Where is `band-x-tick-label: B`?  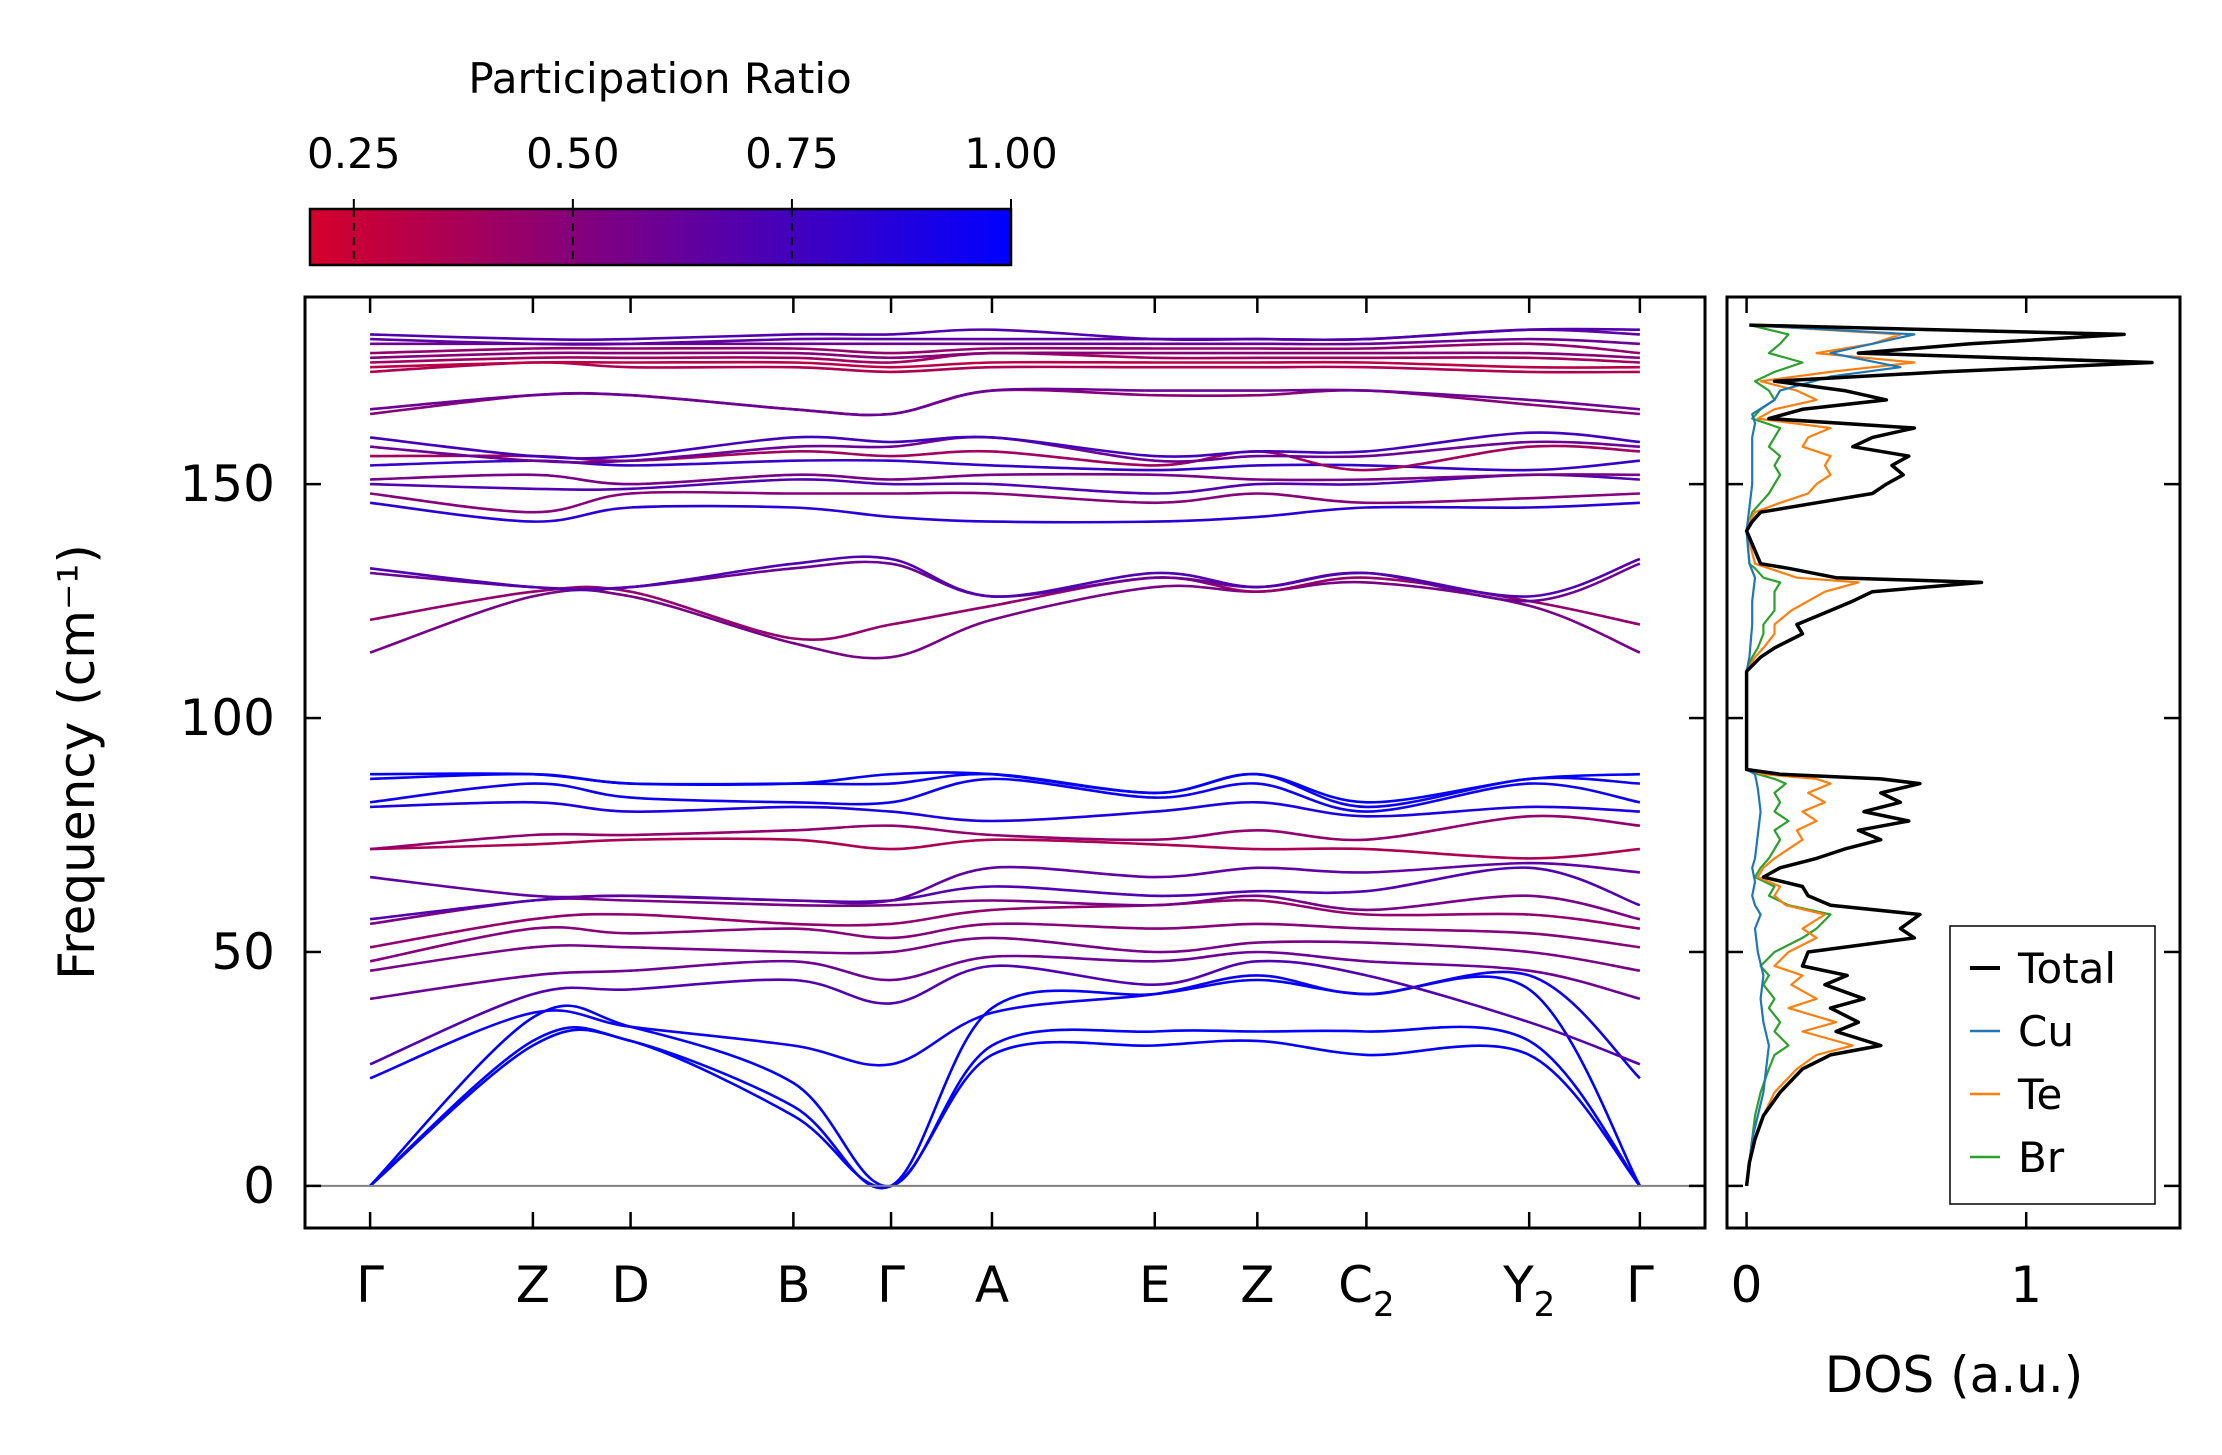
band-x-tick-label: B is located at coordinates (793, 1285).